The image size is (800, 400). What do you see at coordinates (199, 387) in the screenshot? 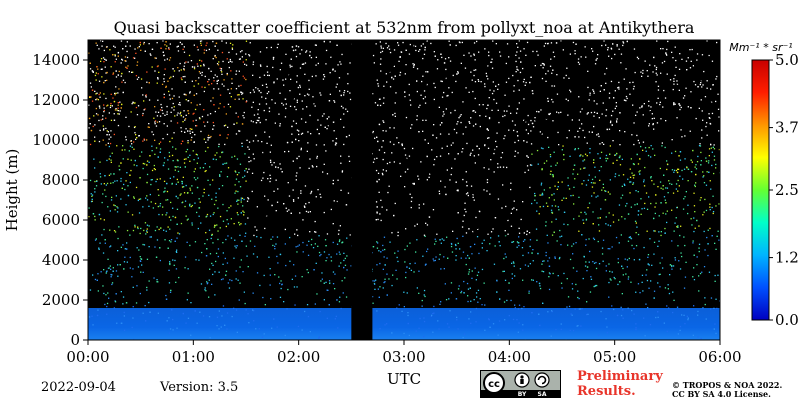
I see `version-label: Version: 3.5` at bounding box center [199, 387].